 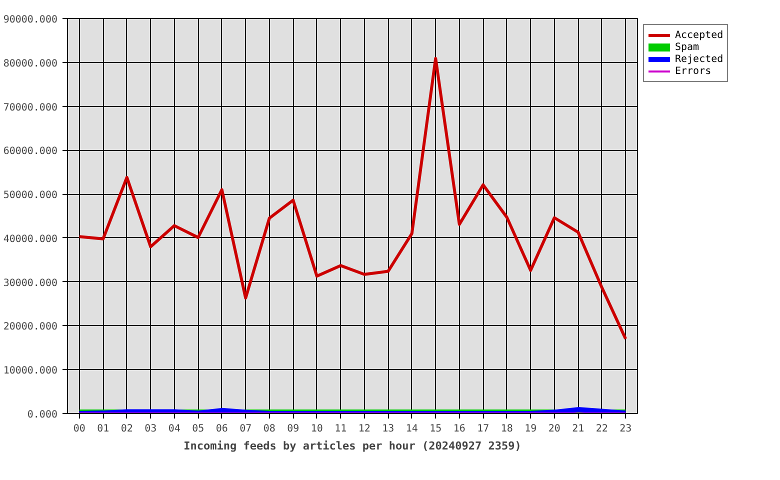 What do you see at coordinates (626, 429) in the screenshot?
I see `x-tick-label: 23` at bounding box center [626, 429].